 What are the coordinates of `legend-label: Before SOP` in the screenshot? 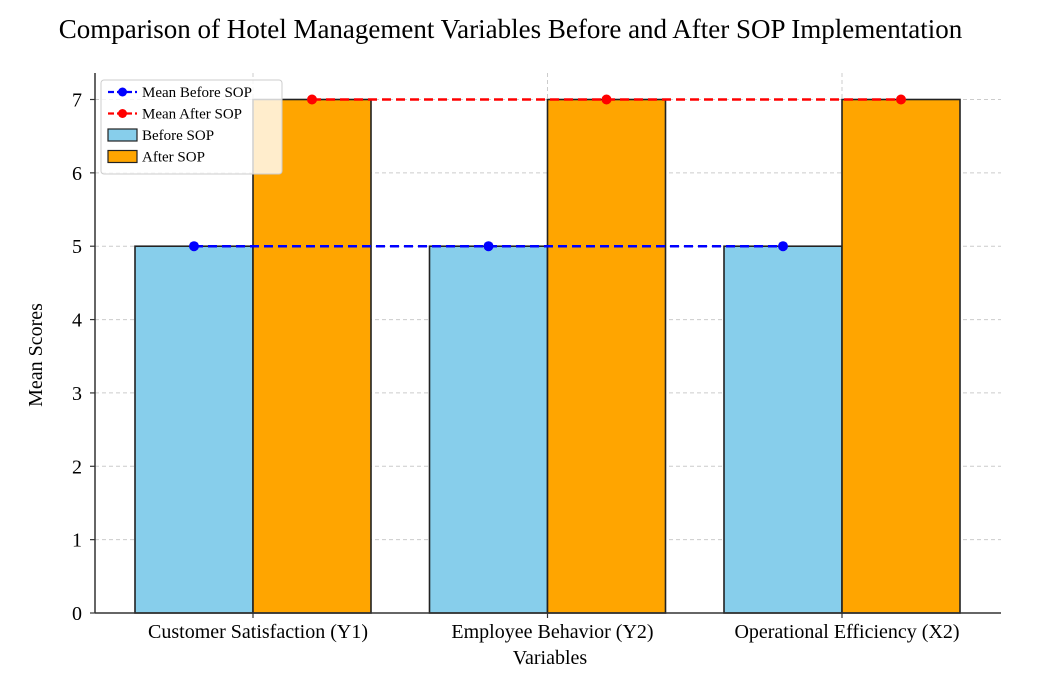 It's located at (178, 136).